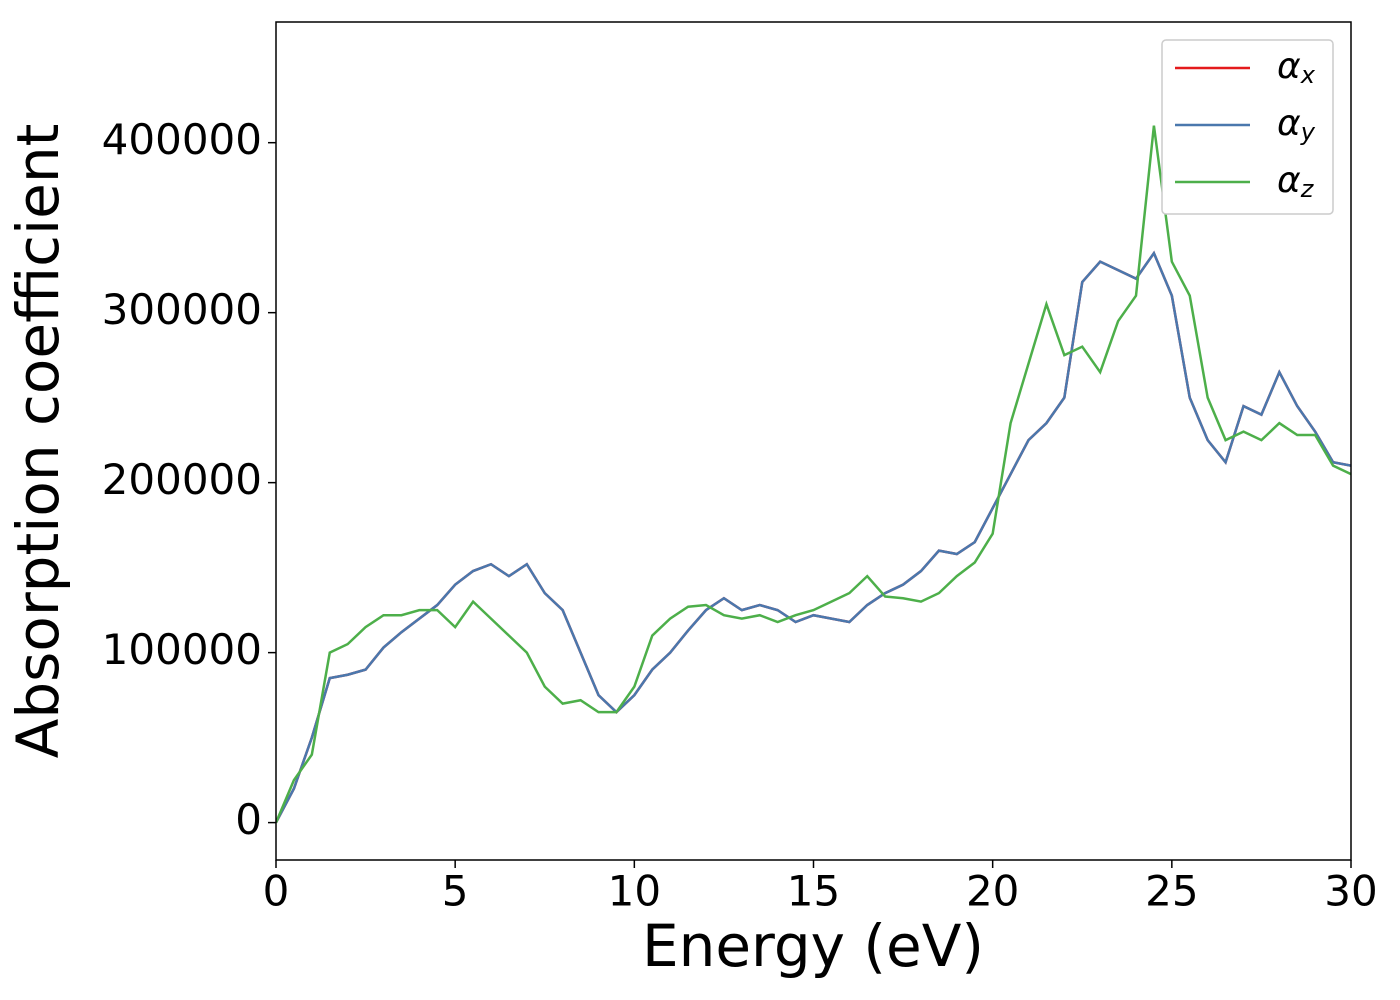 Image resolution: width=1400 pixels, height=1000 pixels. I want to click on legend-label: αy, so click(1296, 124).